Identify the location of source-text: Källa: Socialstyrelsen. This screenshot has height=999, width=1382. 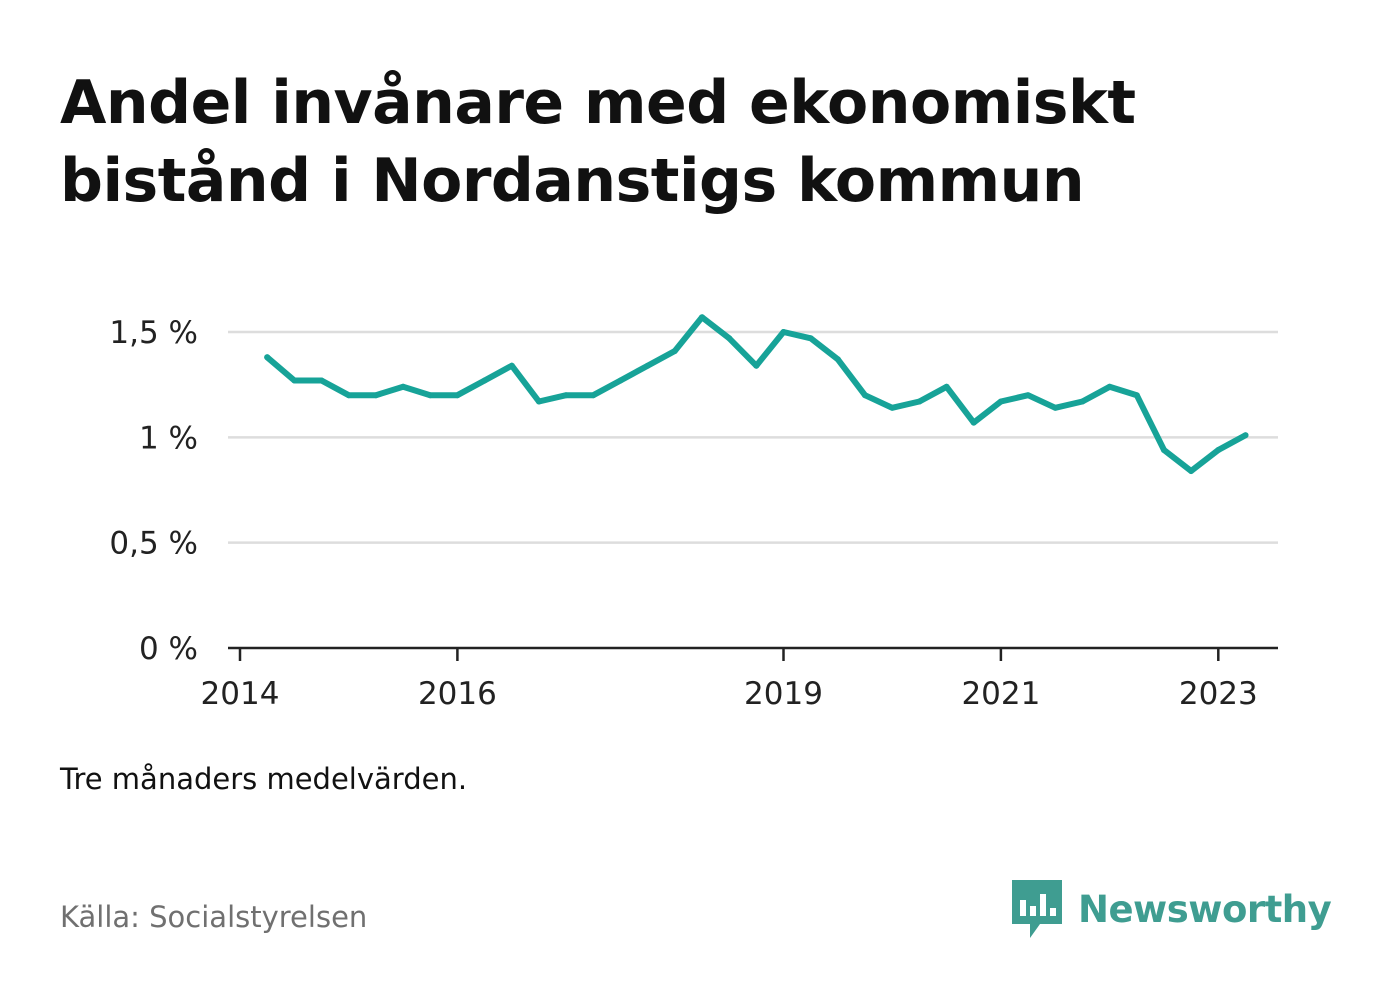
(214, 917).